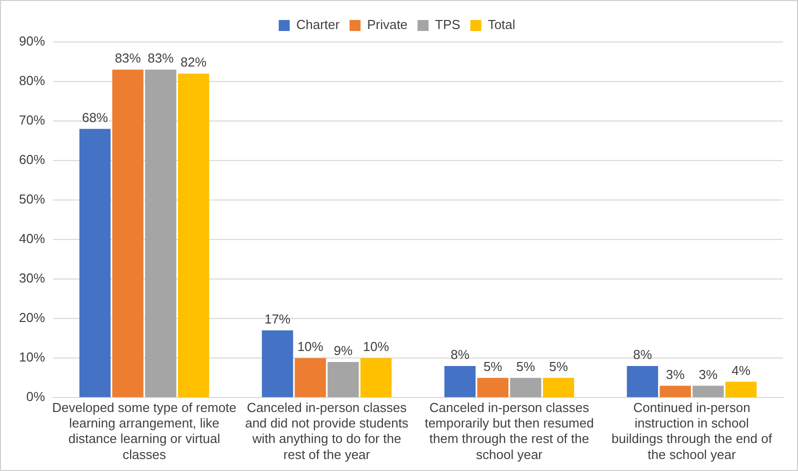 This screenshot has height=471, width=798. What do you see at coordinates (502, 24) in the screenshot?
I see `legend-label: Total` at bounding box center [502, 24].